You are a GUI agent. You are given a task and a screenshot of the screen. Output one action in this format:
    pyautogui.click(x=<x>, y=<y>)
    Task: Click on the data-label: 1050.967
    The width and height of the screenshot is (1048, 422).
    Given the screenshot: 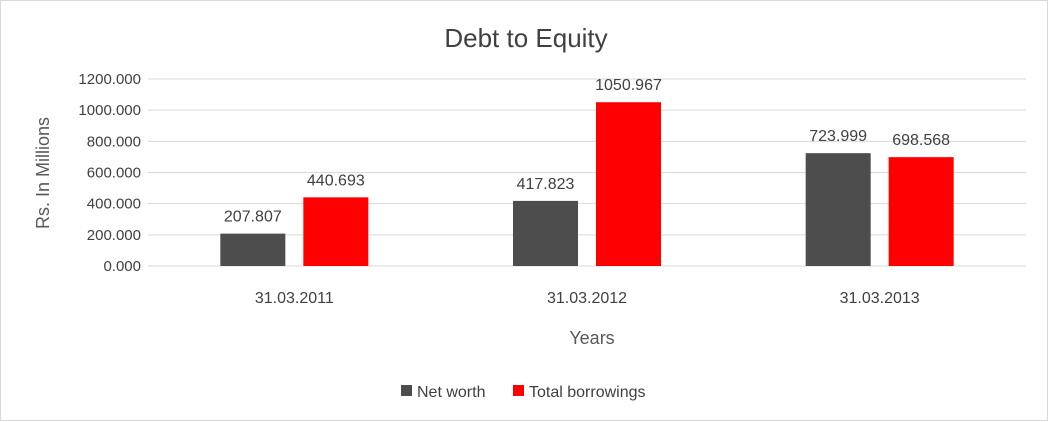 What is the action you would take?
    pyautogui.click(x=628, y=85)
    